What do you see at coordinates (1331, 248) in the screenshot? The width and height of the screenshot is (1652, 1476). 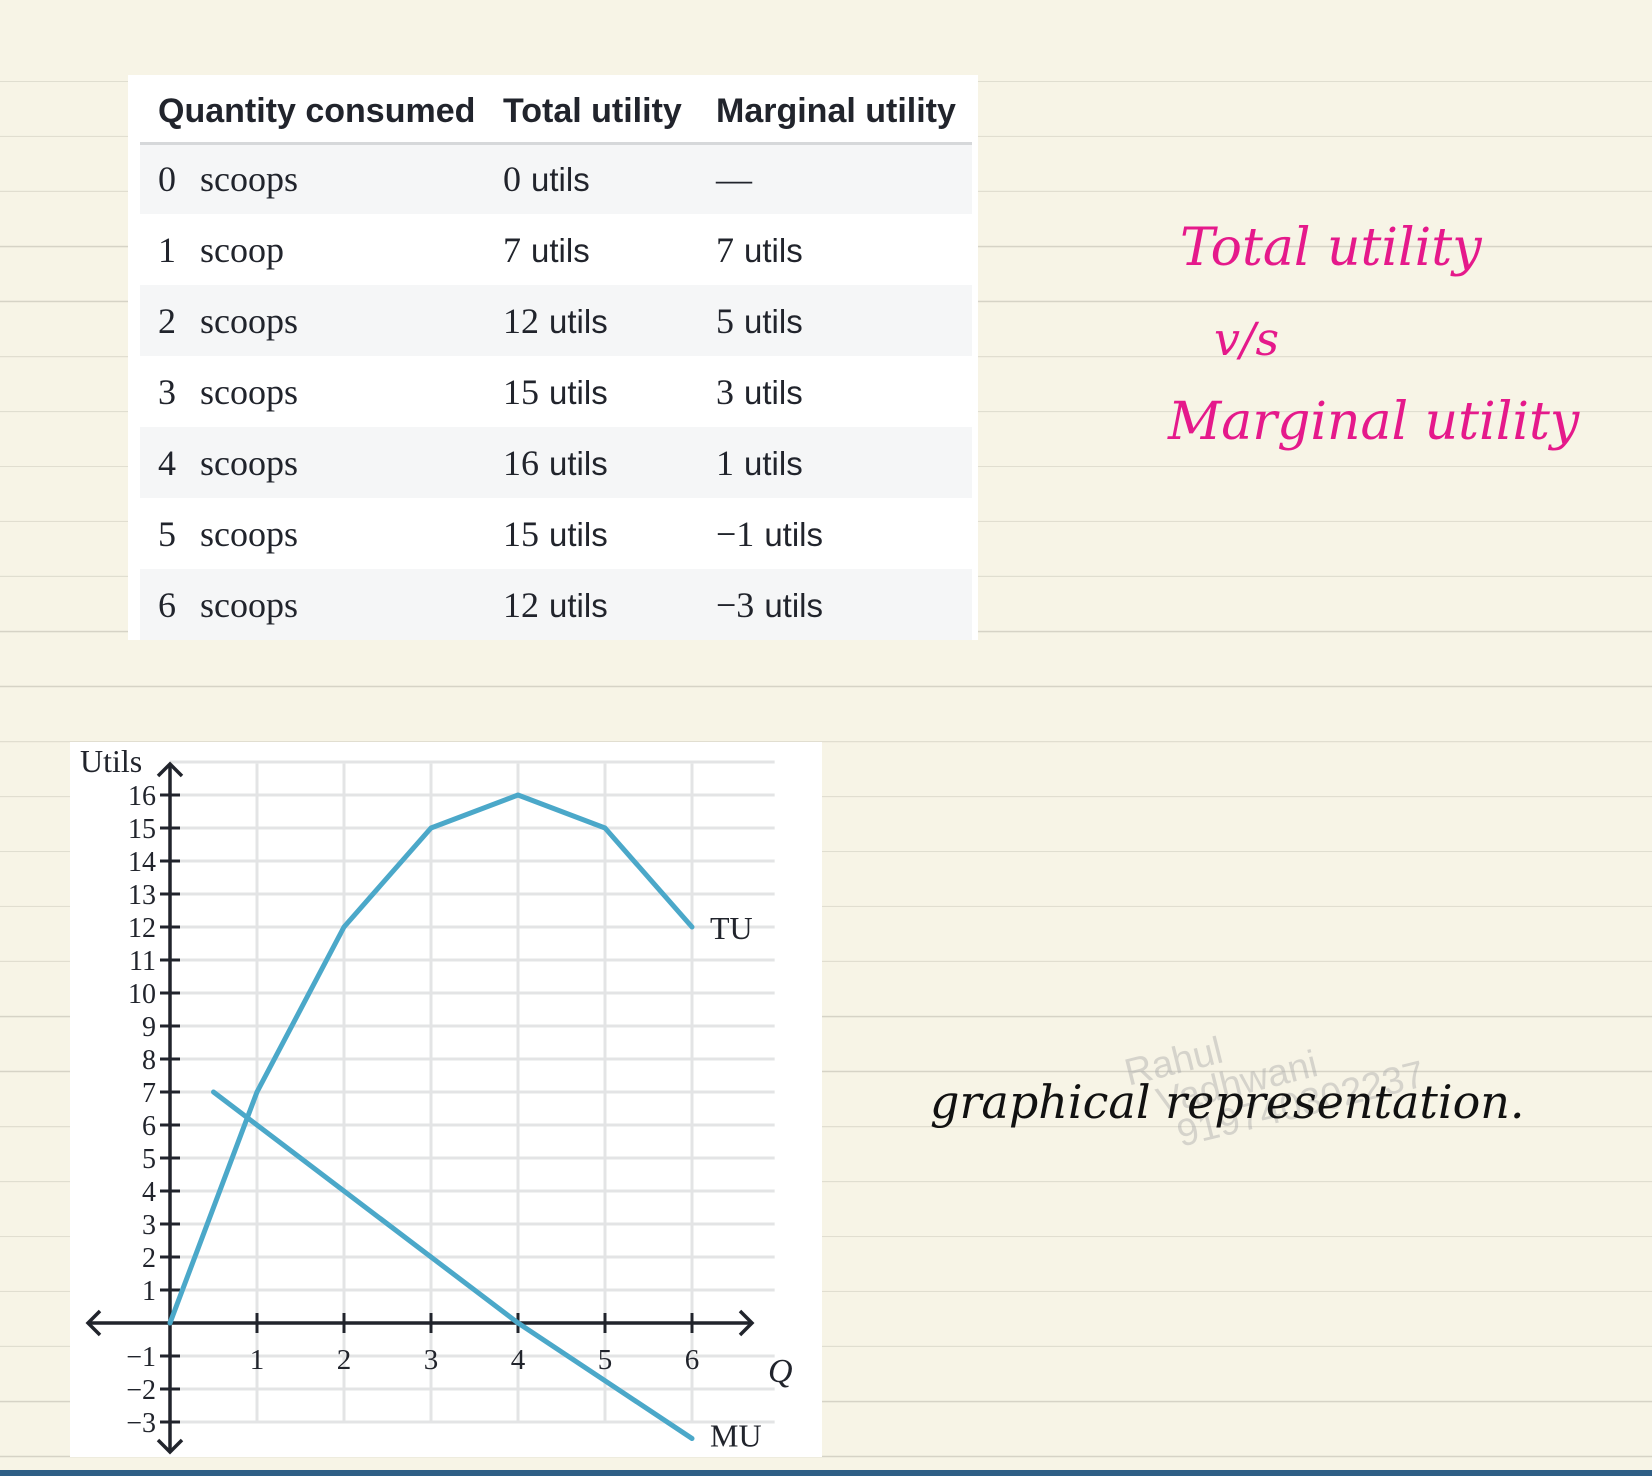 I see `note-total-utility: Total utility` at bounding box center [1331, 248].